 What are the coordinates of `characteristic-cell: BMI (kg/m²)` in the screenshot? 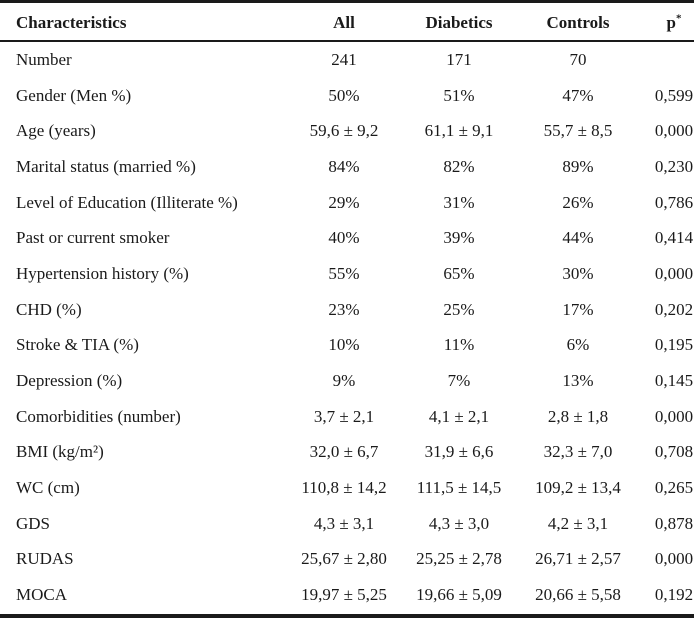 It's located at (60, 452).